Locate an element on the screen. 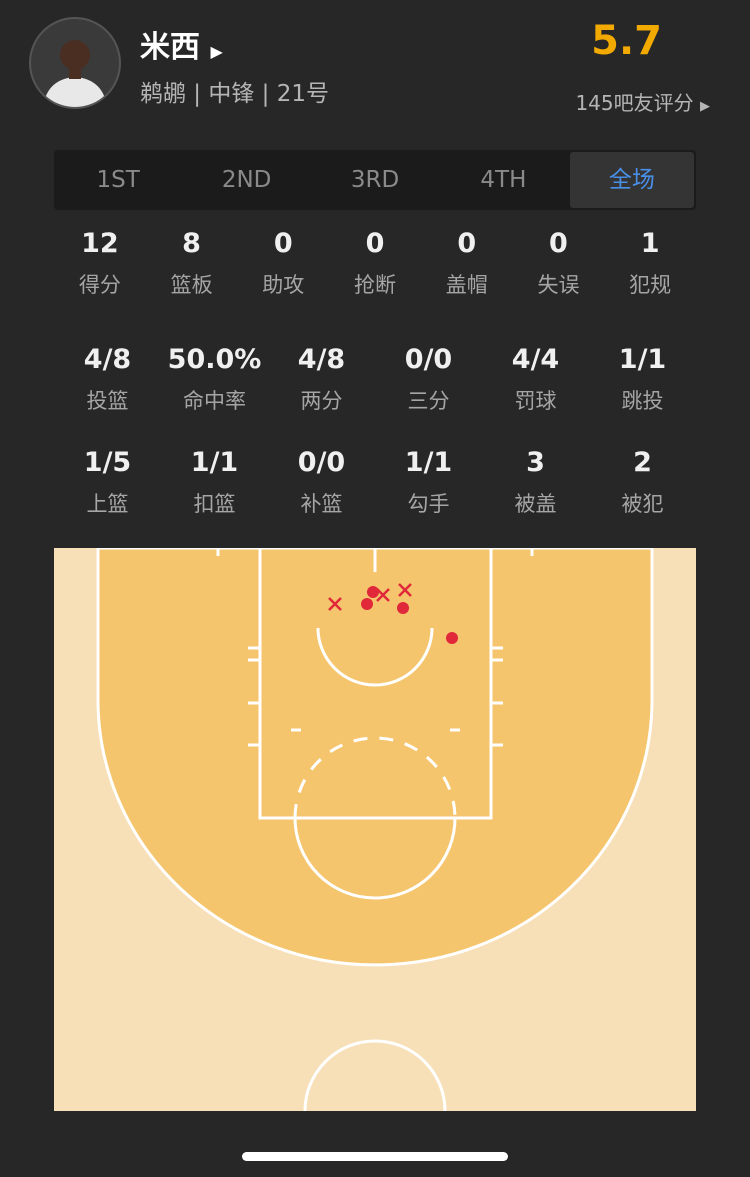 This screenshot has height=1177, width=750. stat-value: 50.0% is located at coordinates (214, 359).